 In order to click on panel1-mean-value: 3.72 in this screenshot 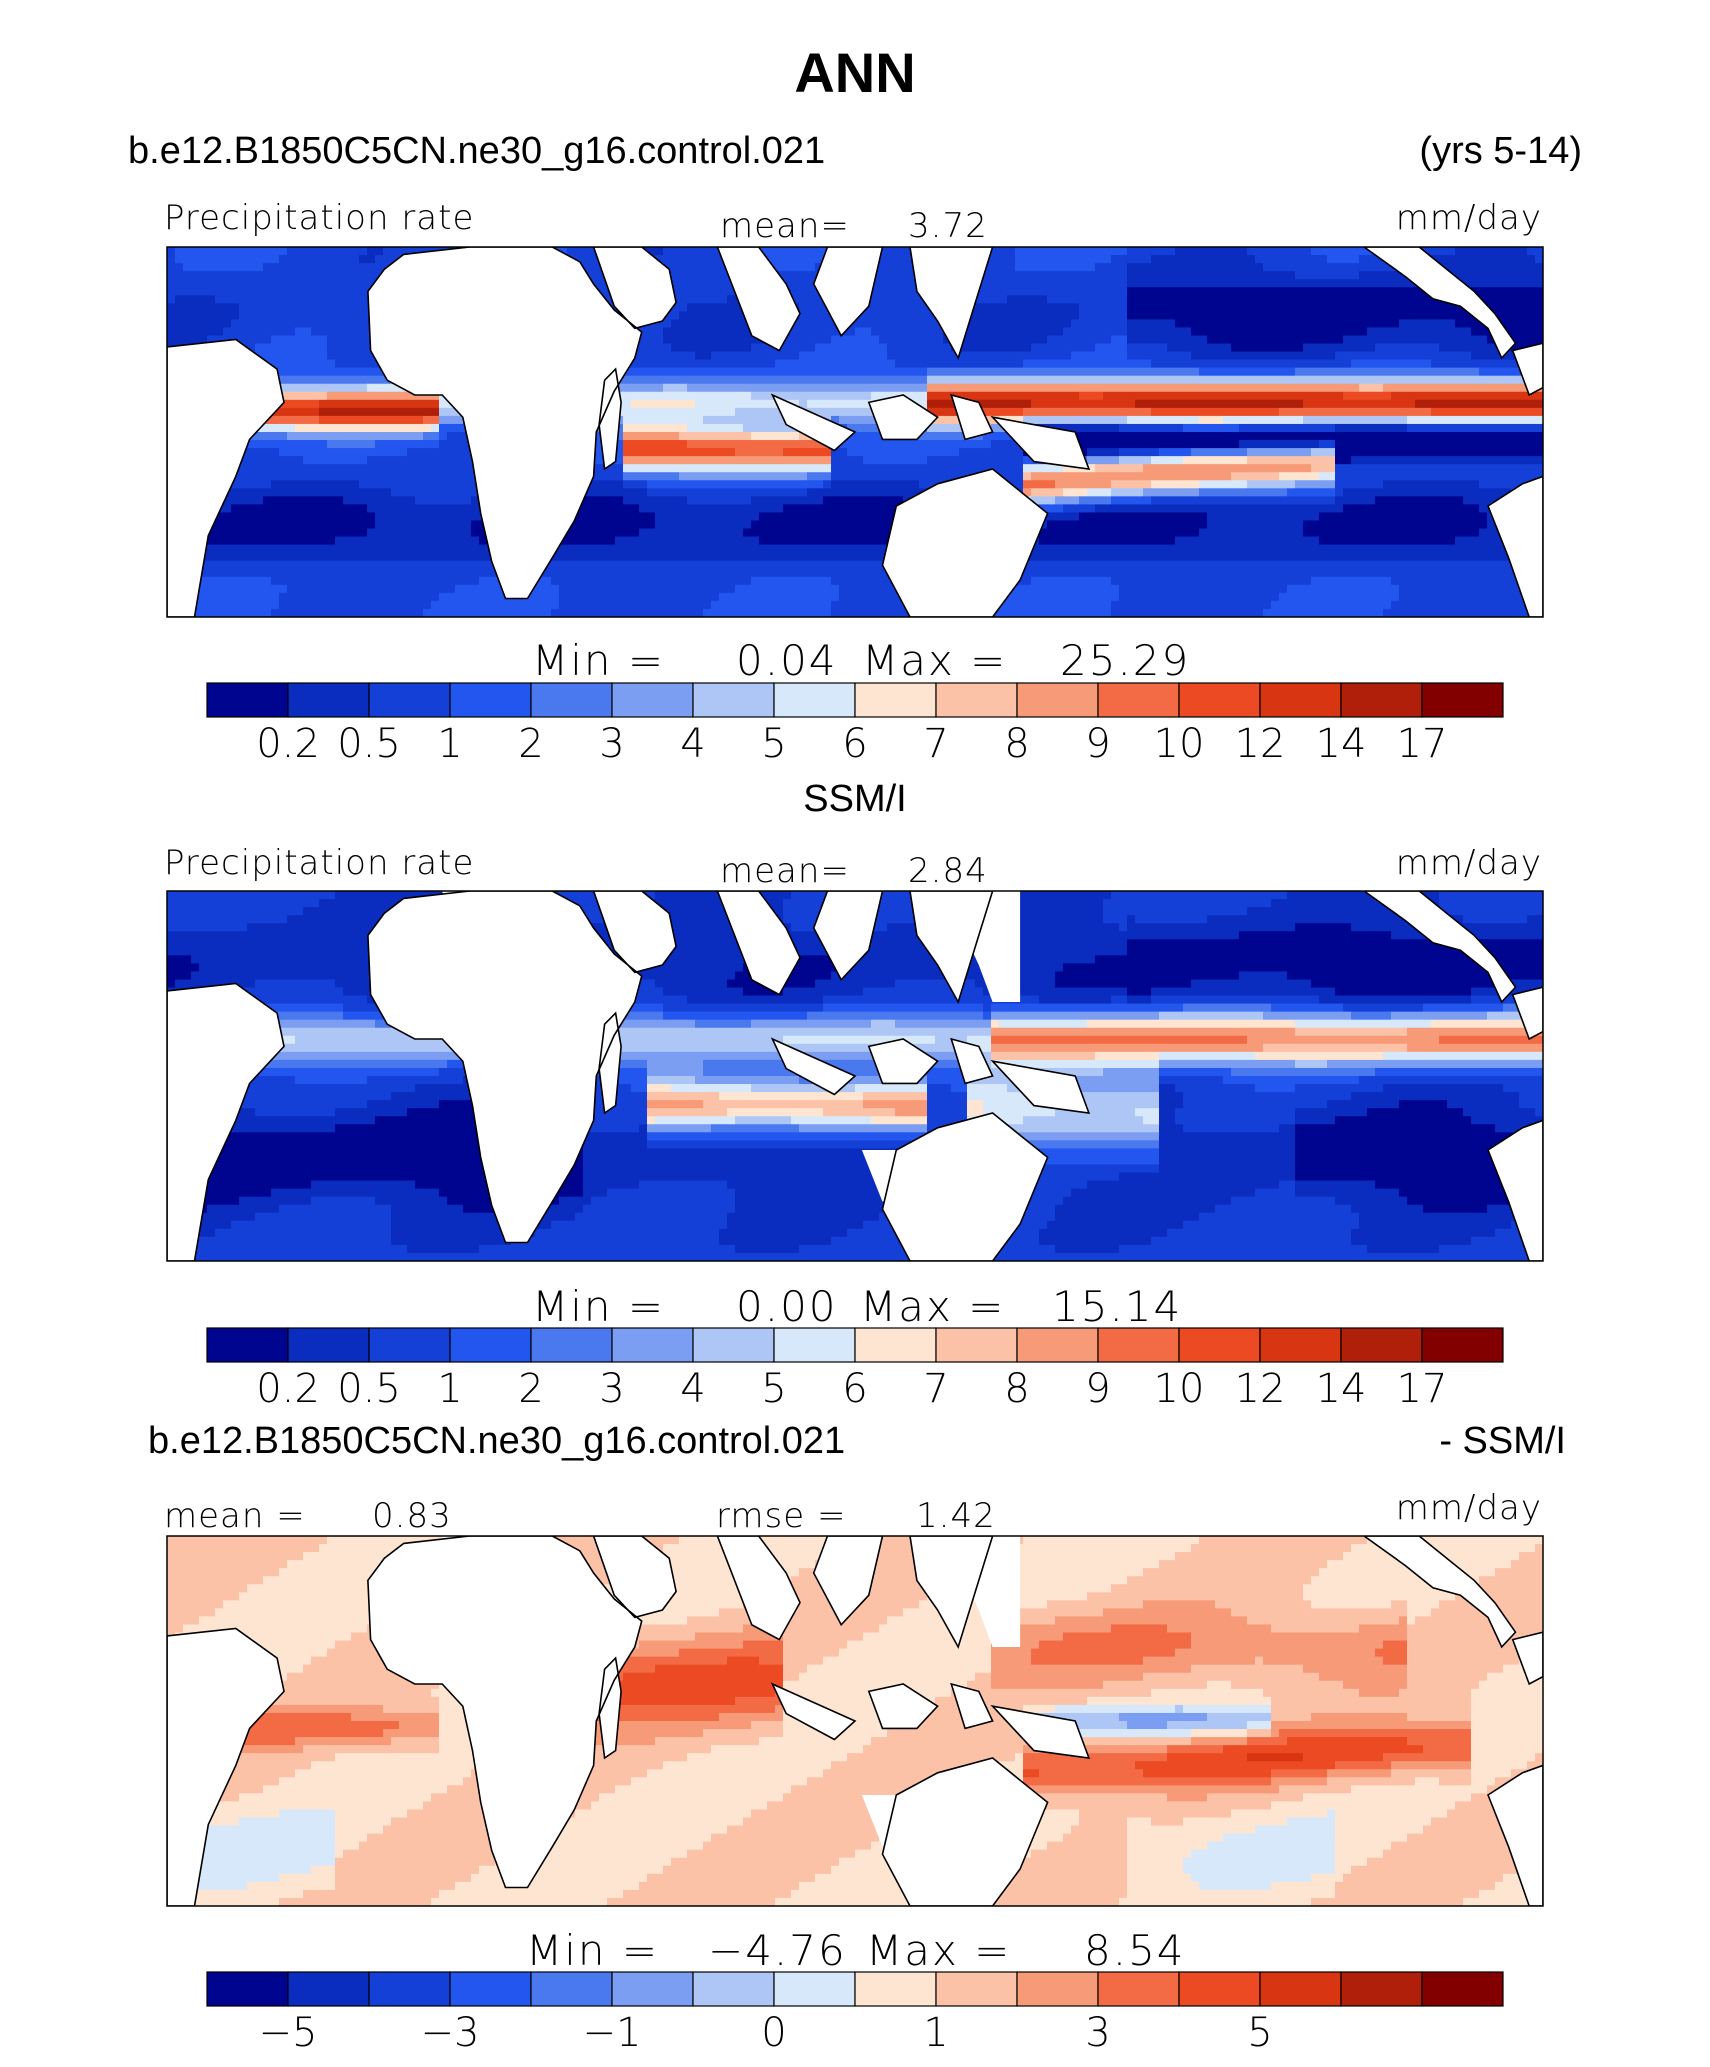, I will do `click(948, 226)`.